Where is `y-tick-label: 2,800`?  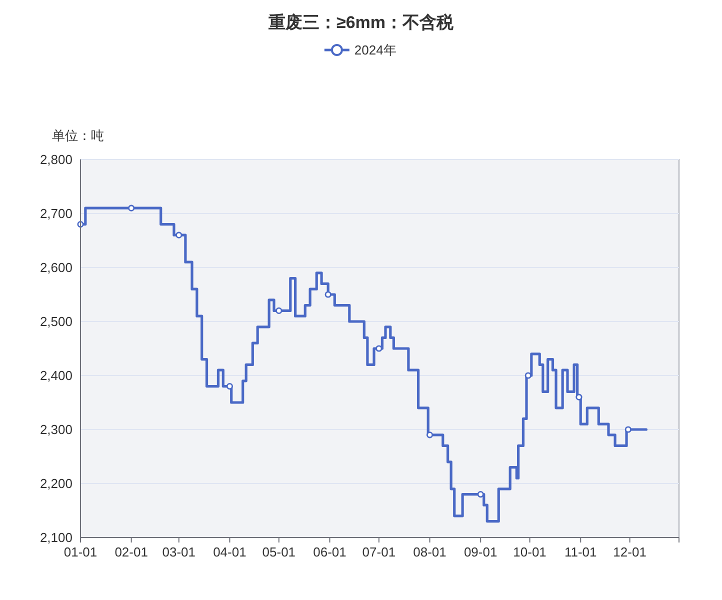 y-tick-label: 2,800 is located at coordinates (56, 159).